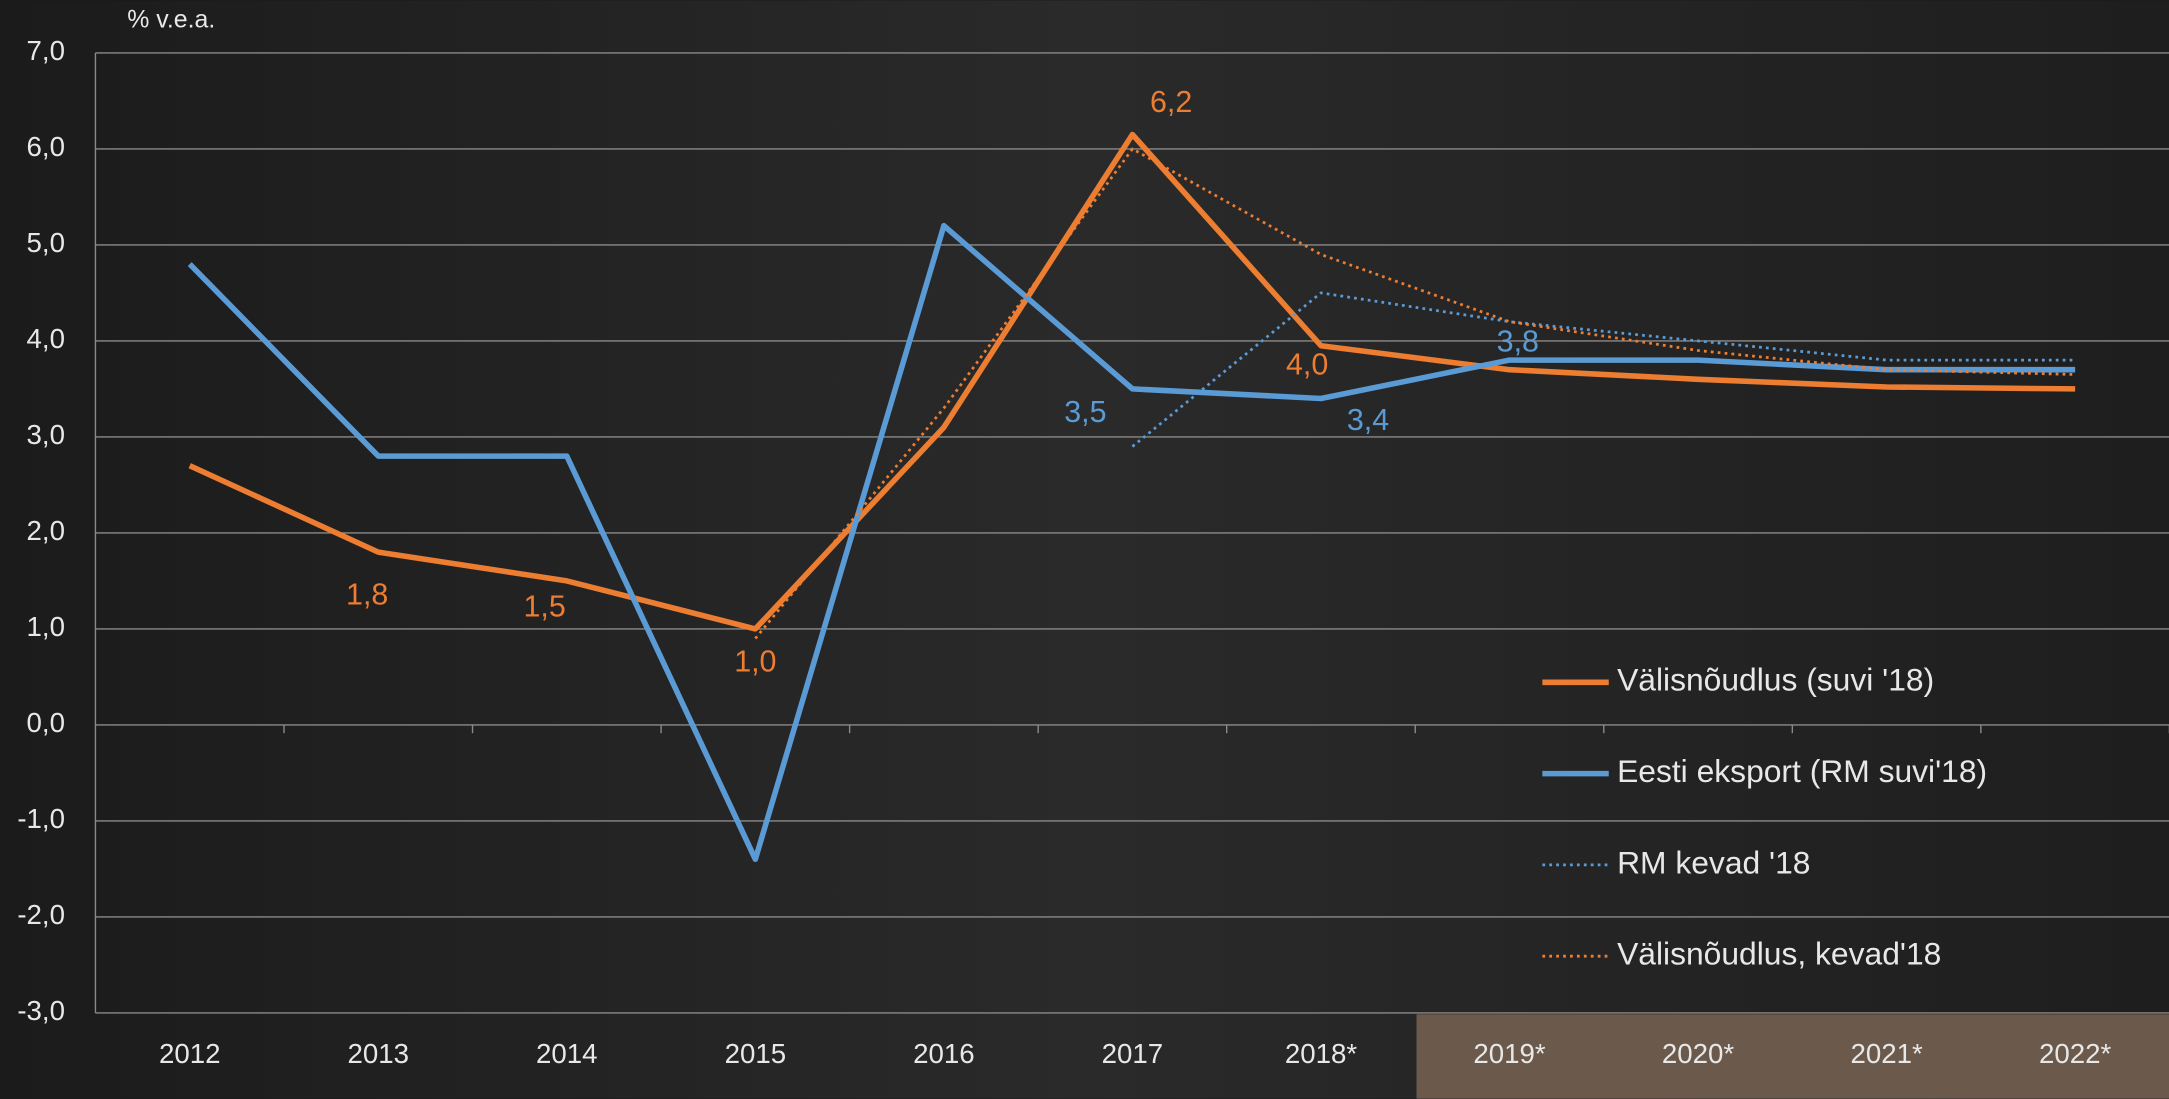  What do you see at coordinates (46, 434) in the screenshot?
I see `y-tick-label: 3,0` at bounding box center [46, 434].